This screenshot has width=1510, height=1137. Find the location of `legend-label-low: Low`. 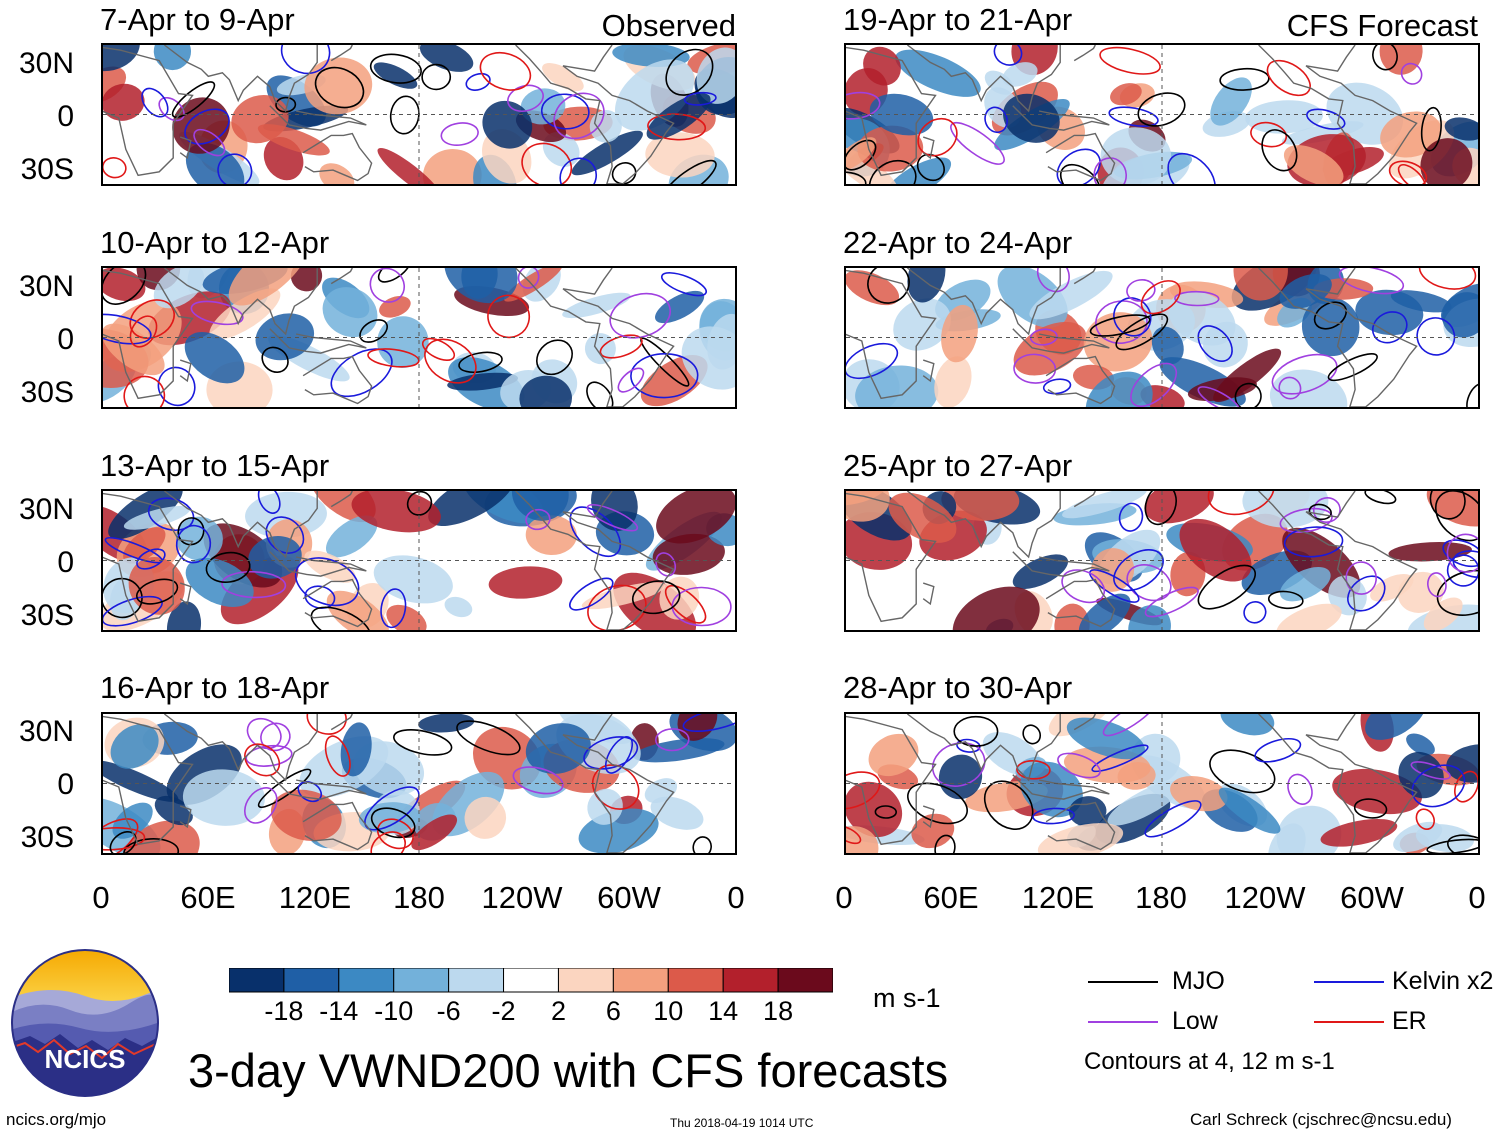

legend-label-low: Low is located at coordinates (1195, 1021).